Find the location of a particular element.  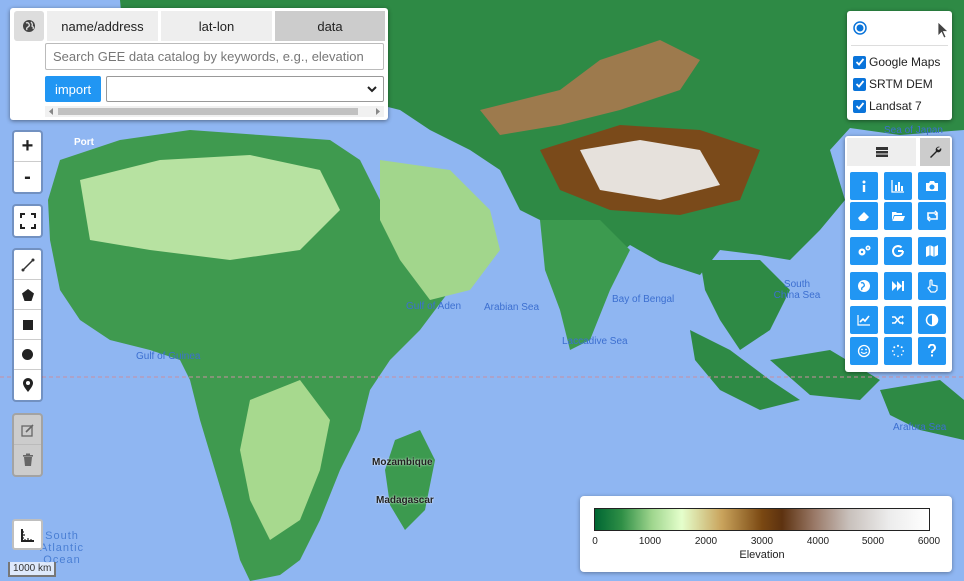

map-label-mozambique: Mozambique is located at coordinates (402, 462).